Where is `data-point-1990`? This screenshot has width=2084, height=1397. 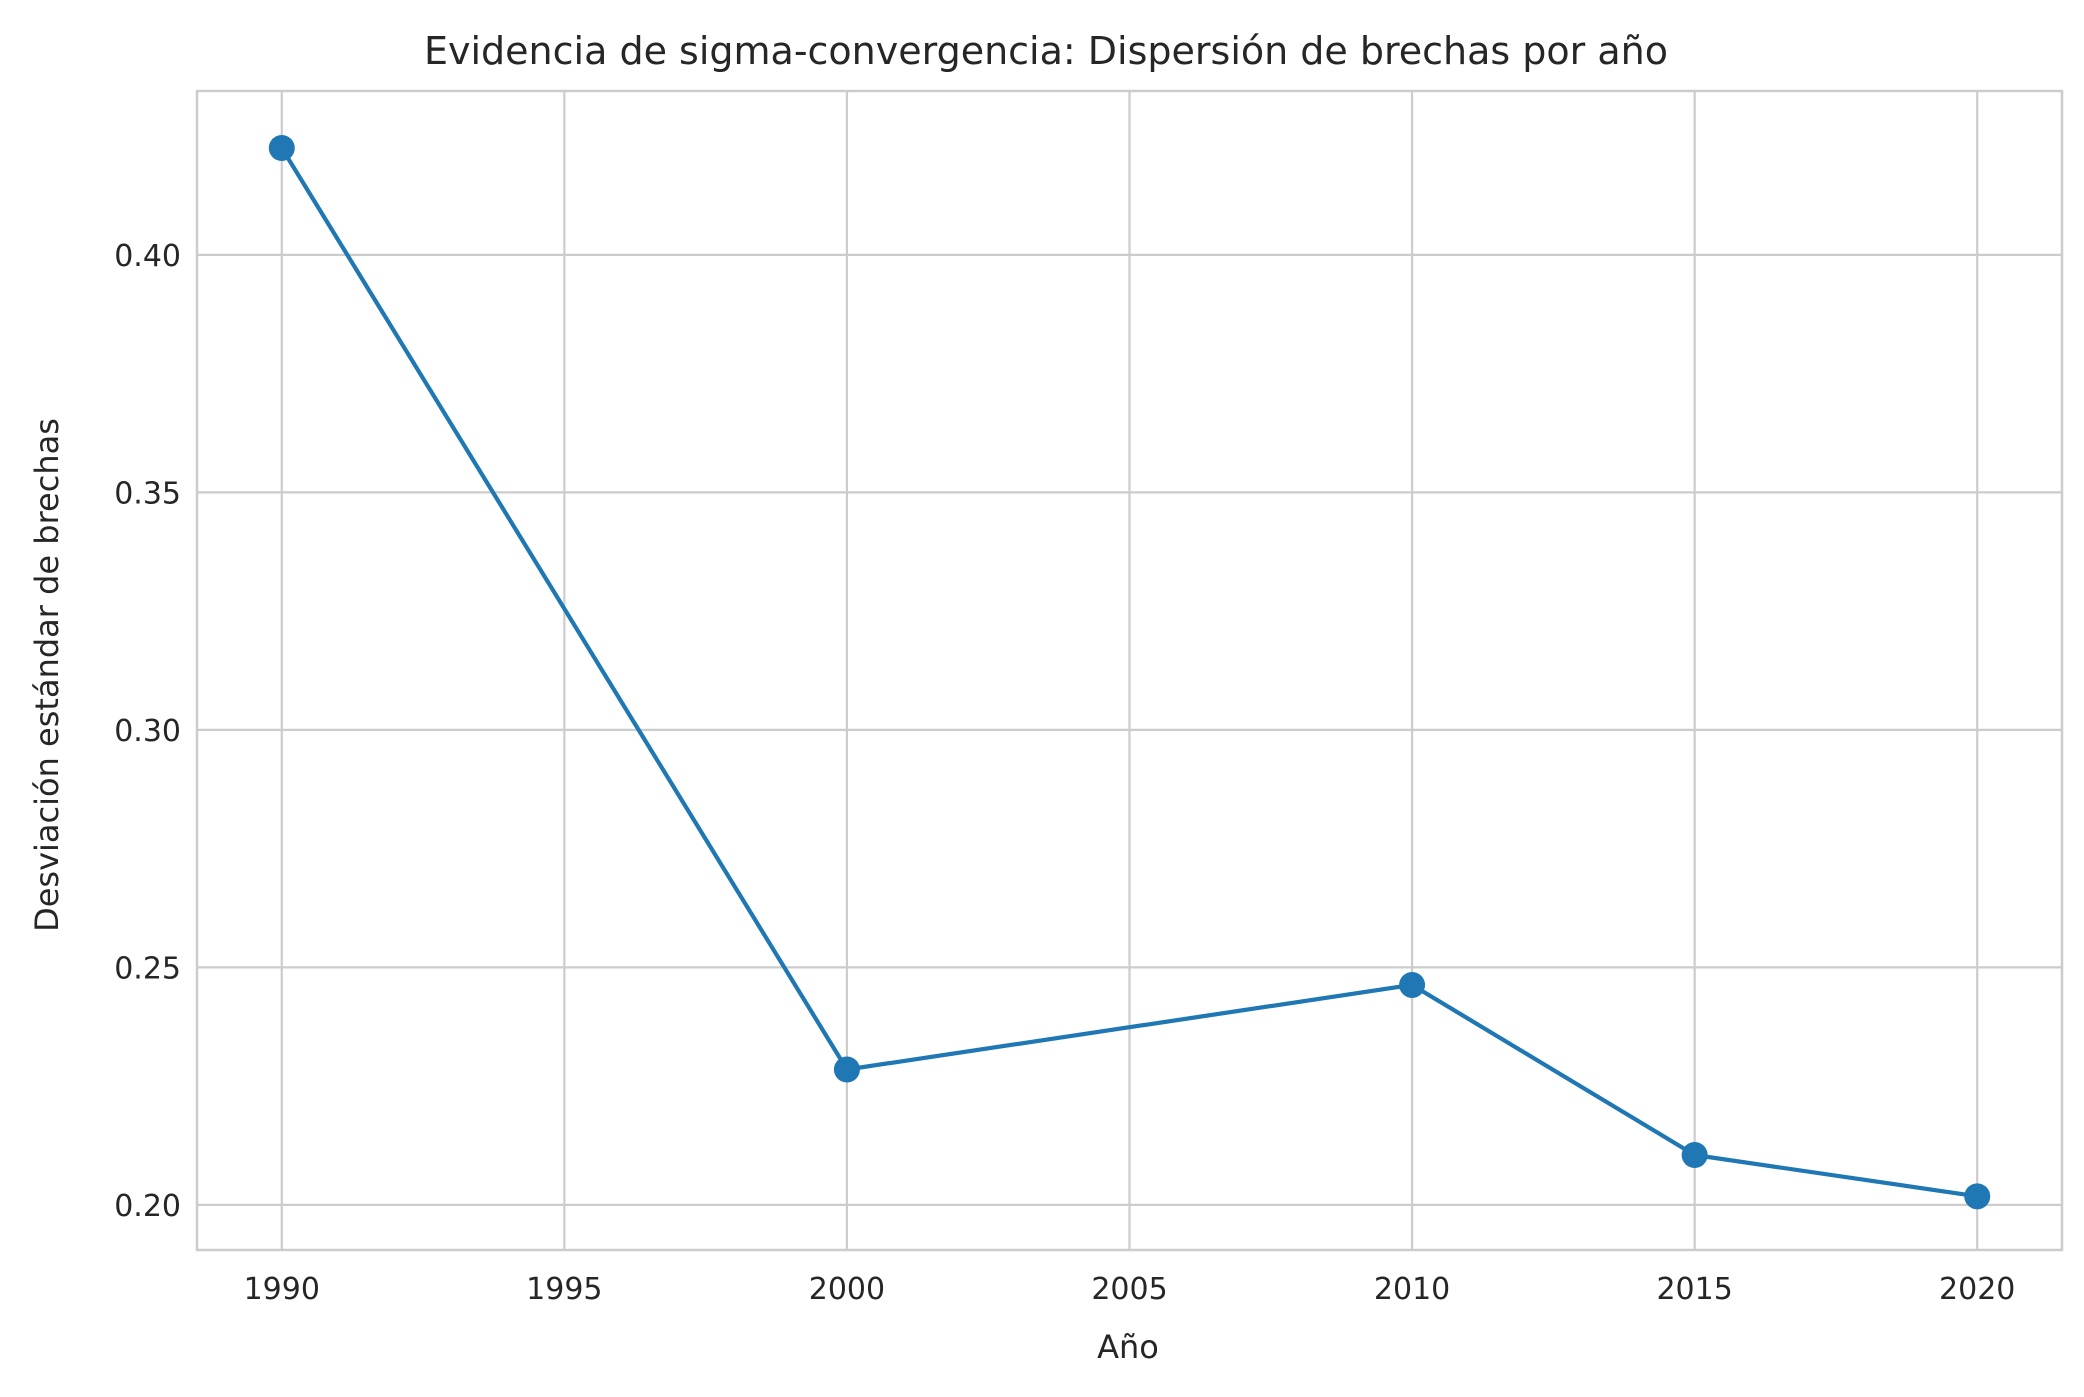 data-point-1990 is located at coordinates (281, 148).